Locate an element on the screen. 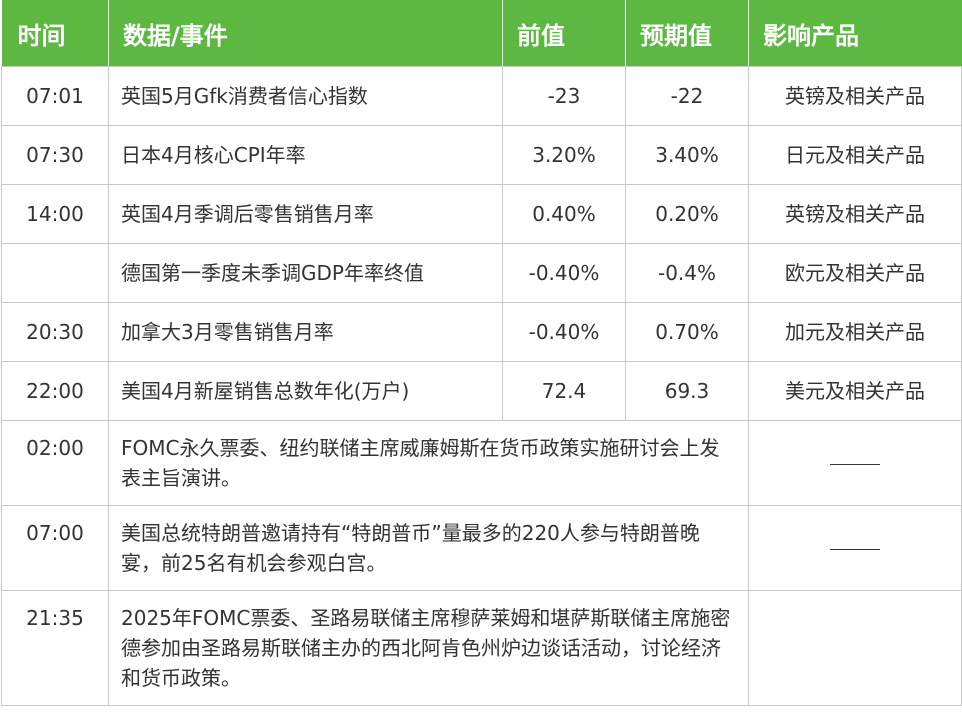 The image size is (962, 723). cell-time: 21:35 is located at coordinates (55, 648).